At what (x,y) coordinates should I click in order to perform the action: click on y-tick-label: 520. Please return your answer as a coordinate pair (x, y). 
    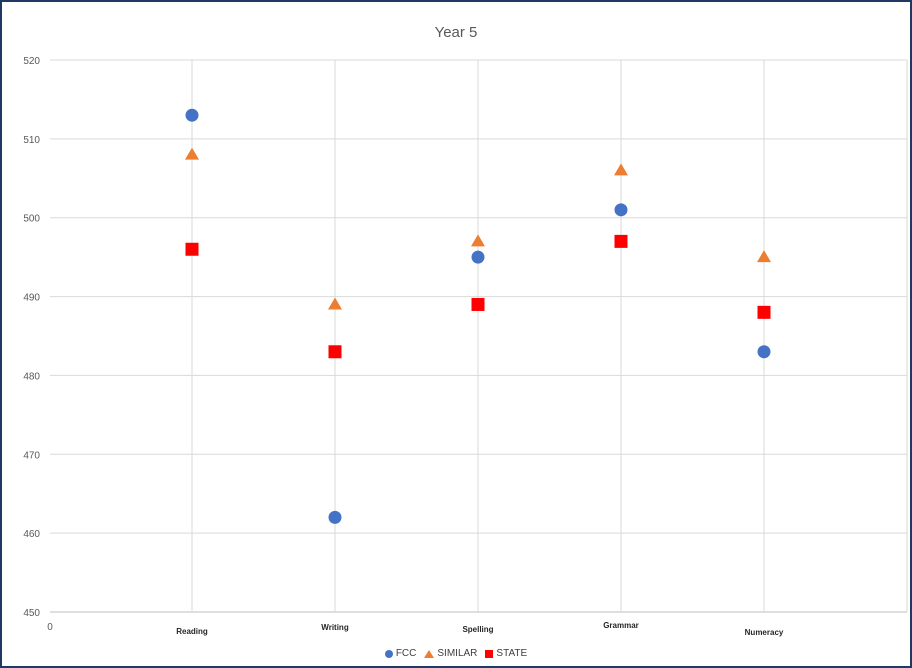
    Looking at the image, I should click on (31, 61).